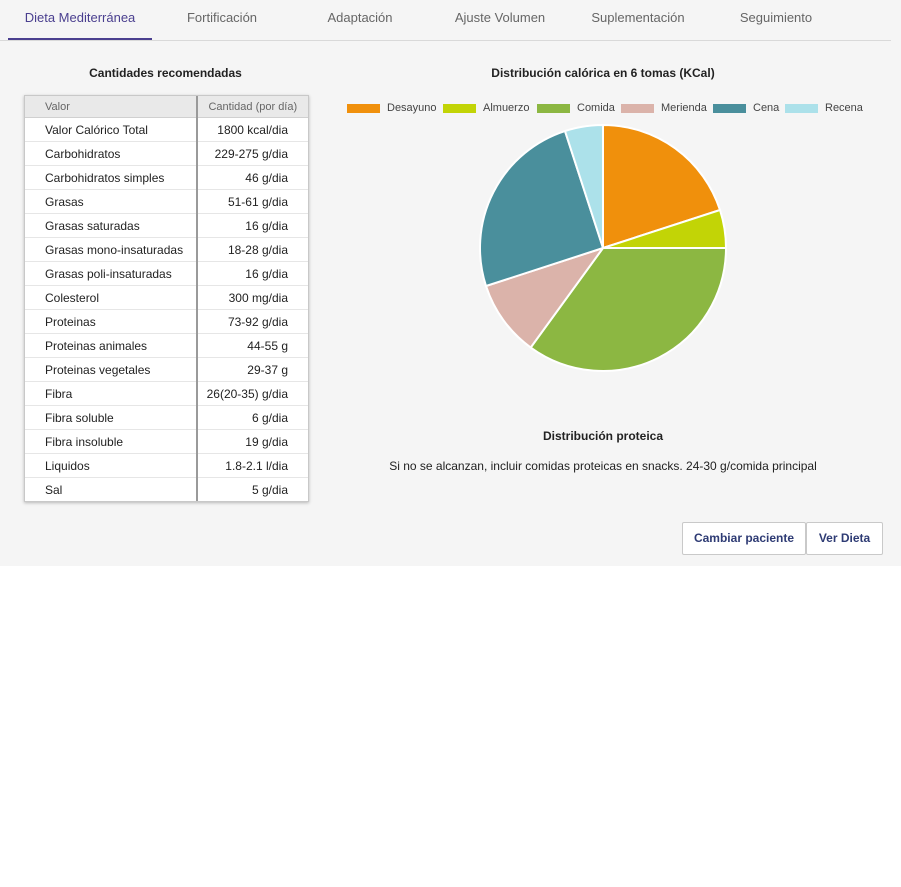 The height and width of the screenshot is (887, 901). What do you see at coordinates (111, 129) in the screenshot?
I see `row-name: Valor Calórico Total` at bounding box center [111, 129].